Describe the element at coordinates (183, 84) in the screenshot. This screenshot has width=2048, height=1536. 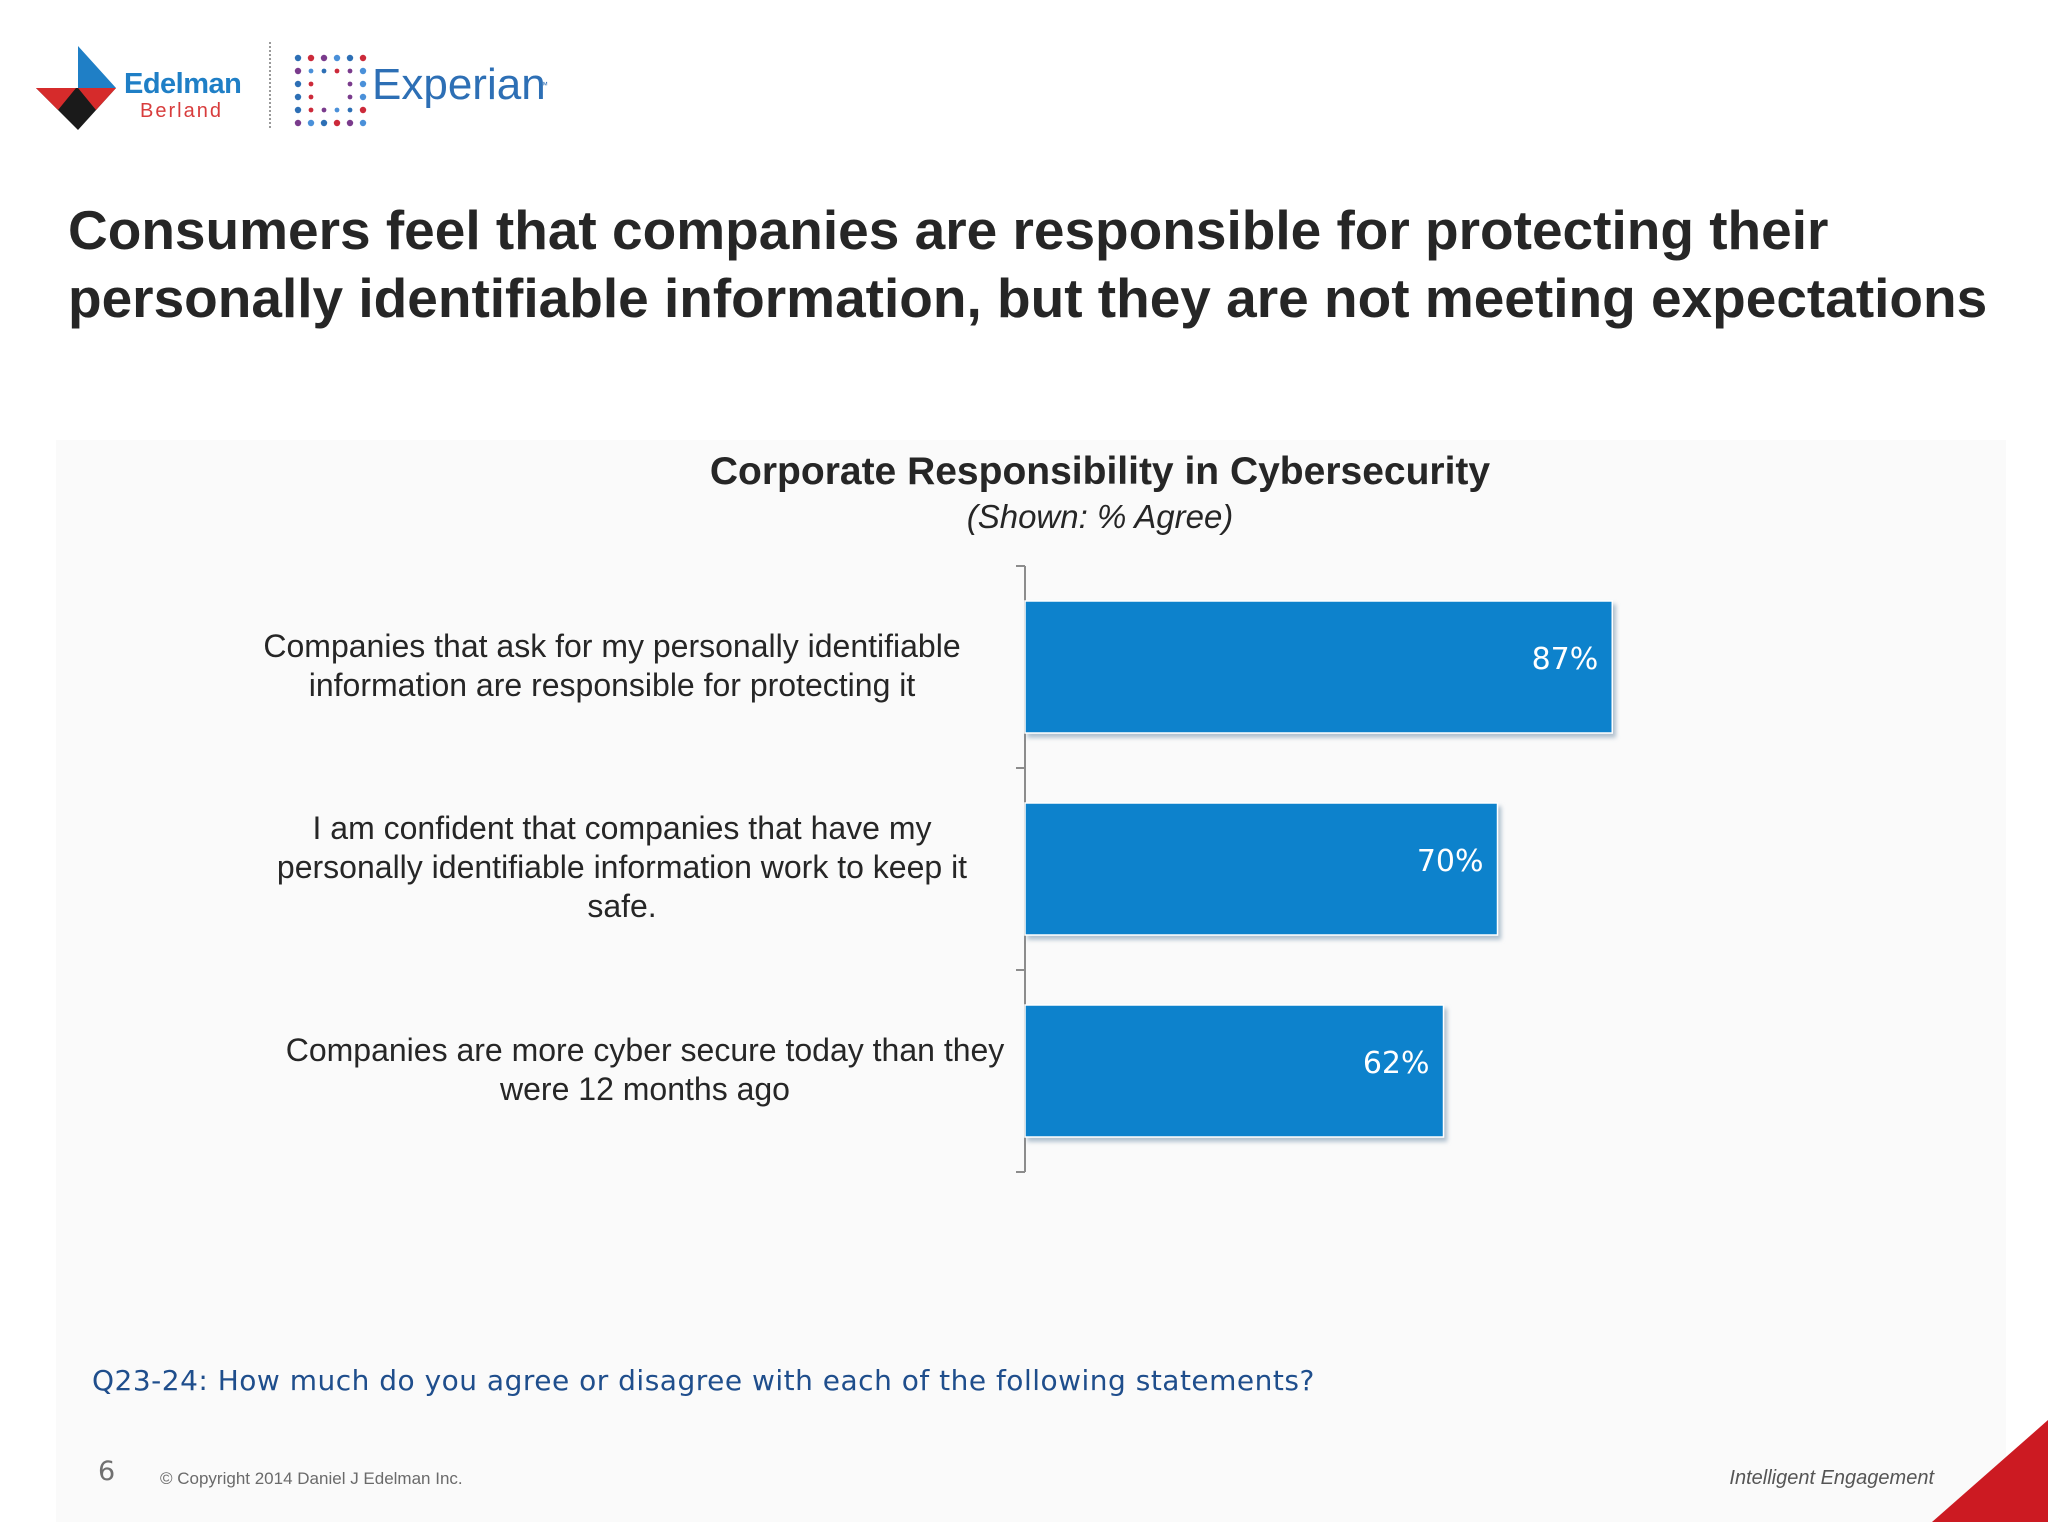
I see `edelman-logo-text: Edelman` at that location.